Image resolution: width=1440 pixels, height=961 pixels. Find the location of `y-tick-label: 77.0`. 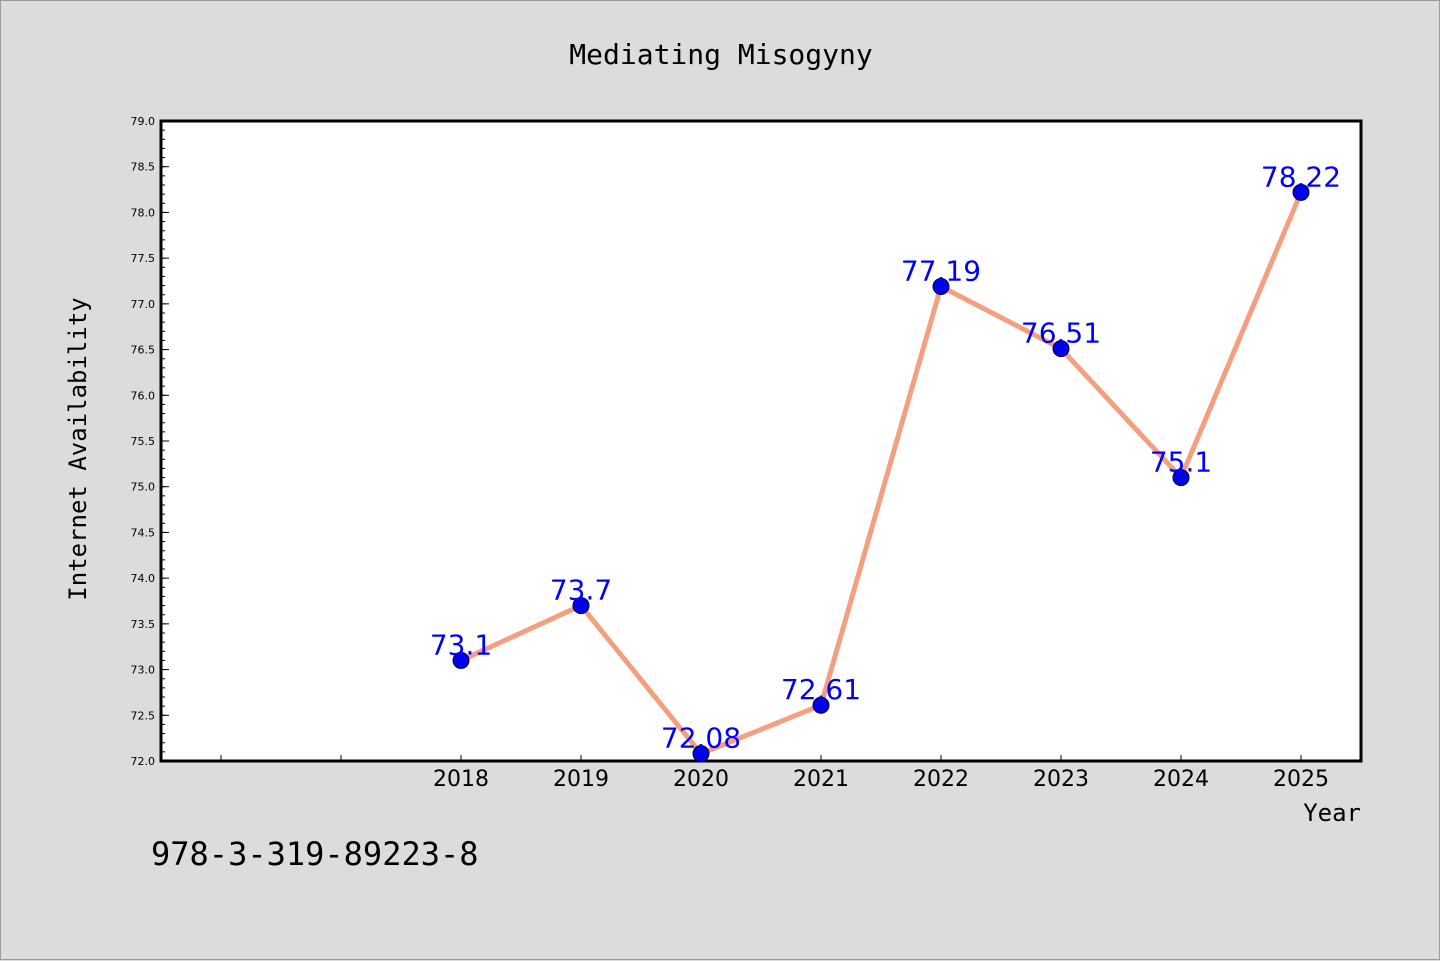

y-tick-label: 77.0 is located at coordinates (143, 304).